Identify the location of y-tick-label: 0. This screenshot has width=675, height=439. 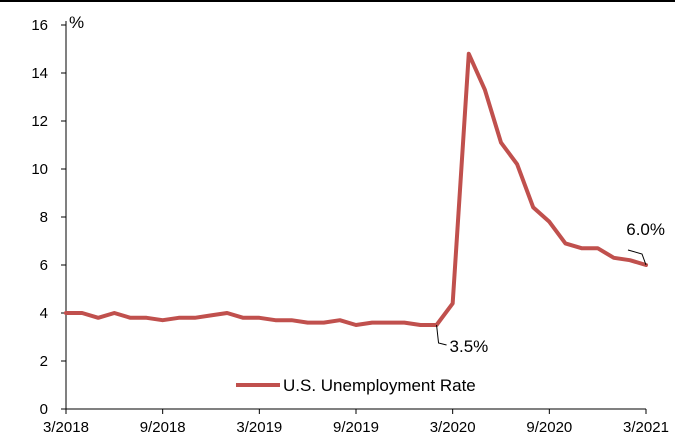
(44, 409).